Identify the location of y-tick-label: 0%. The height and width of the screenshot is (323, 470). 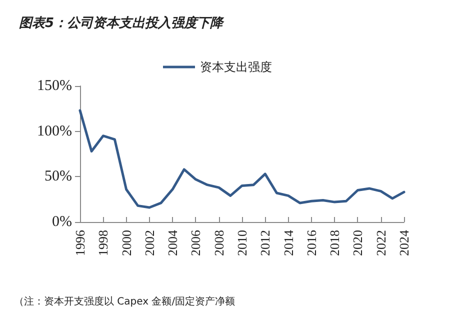
(62, 222).